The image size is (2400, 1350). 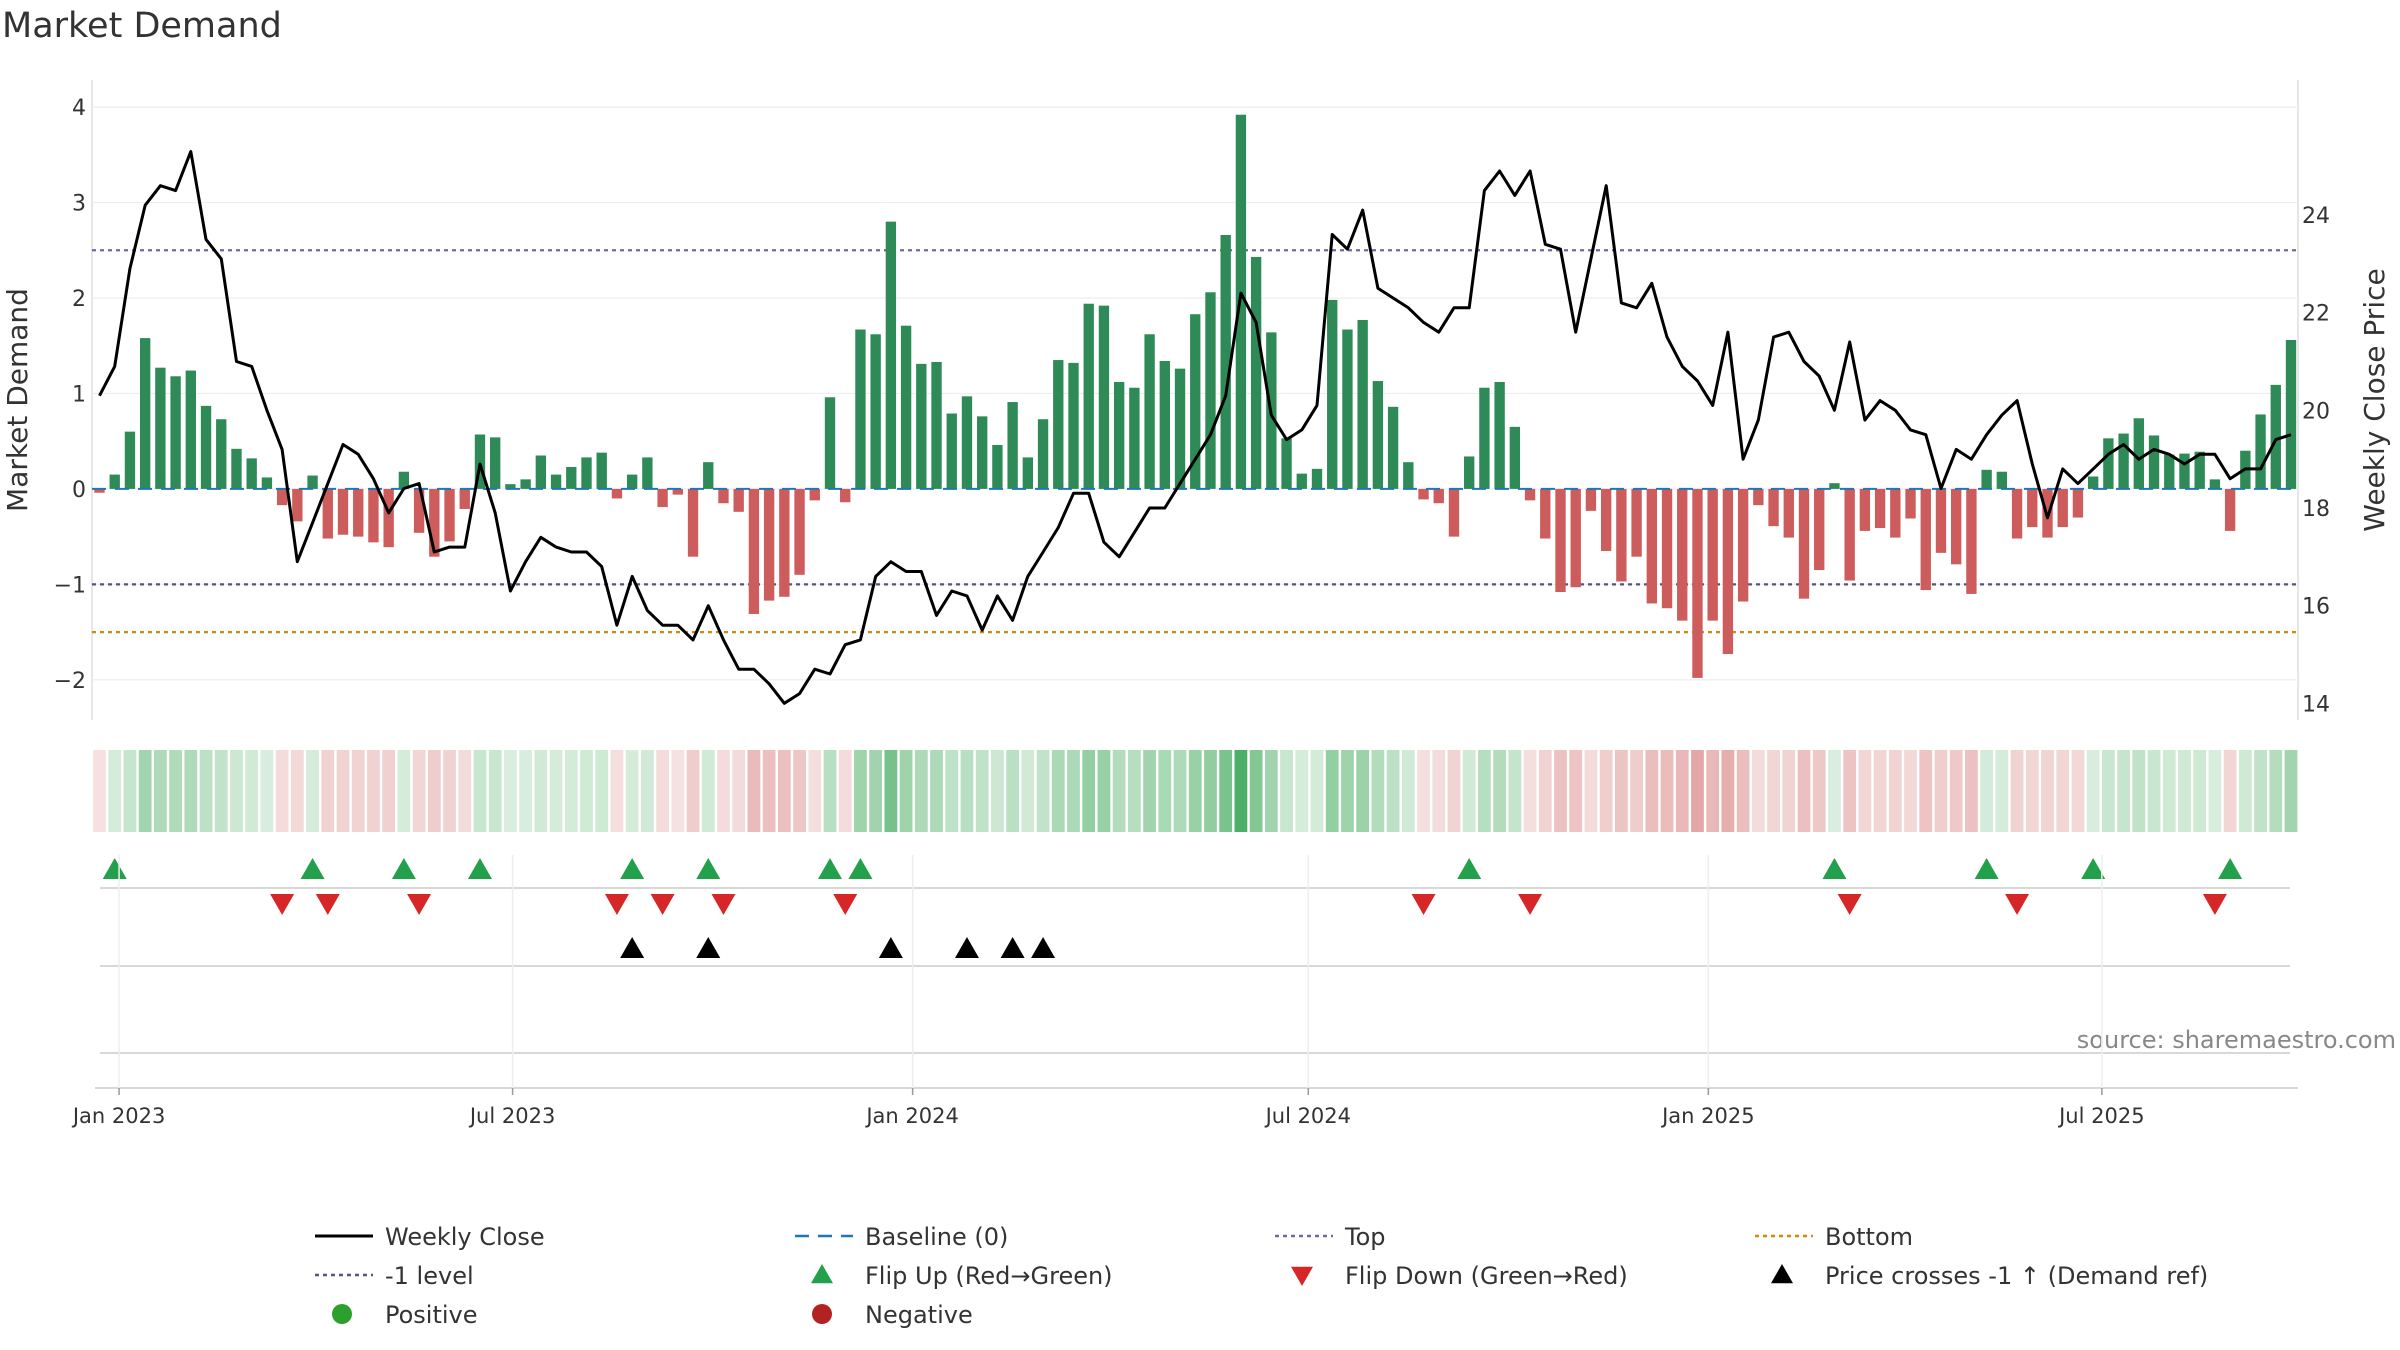 What do you see at coordinates (70, 681) in the screenshot?
I see `left-tick-label: −2` at bounding box center [70, 681].